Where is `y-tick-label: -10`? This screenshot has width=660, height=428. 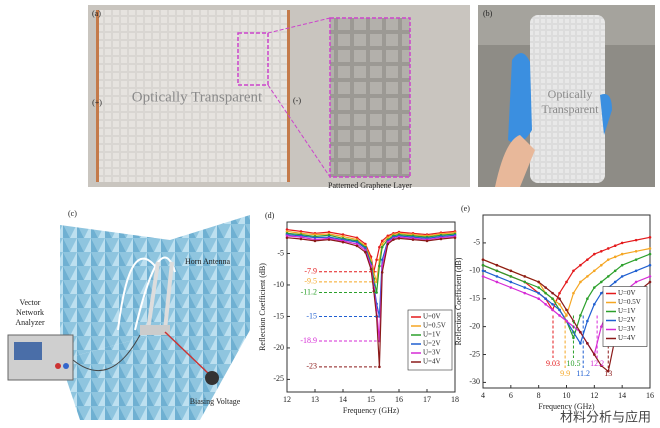
y-tick-label: -10 is located at coordinates (474, 270).